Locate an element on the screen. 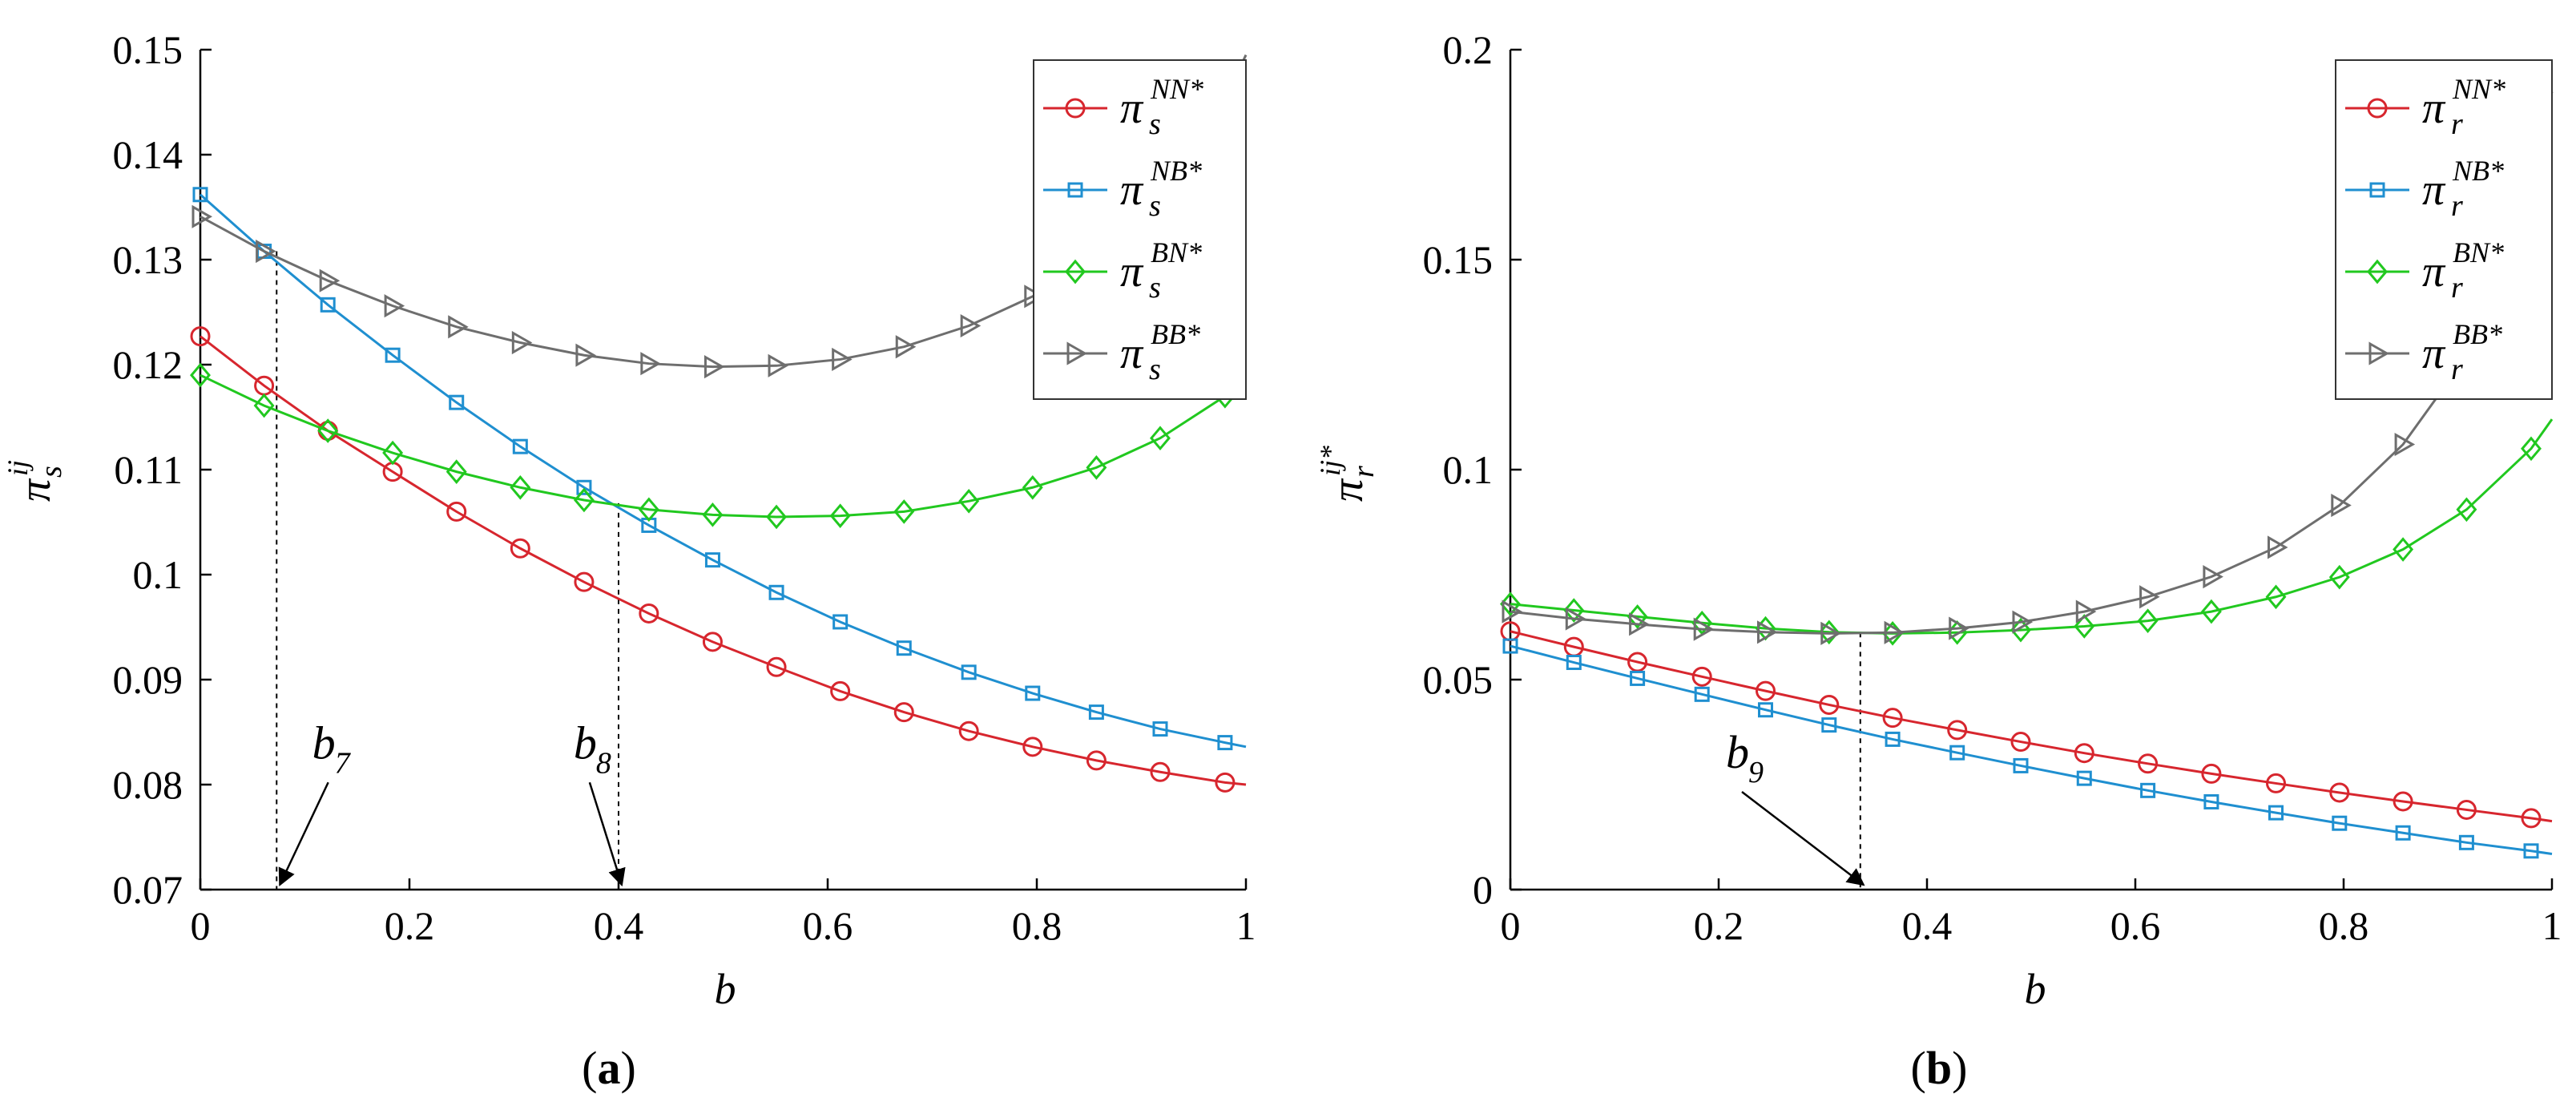  y-axis-label-sup: ij is located at coordinates (18, 468).